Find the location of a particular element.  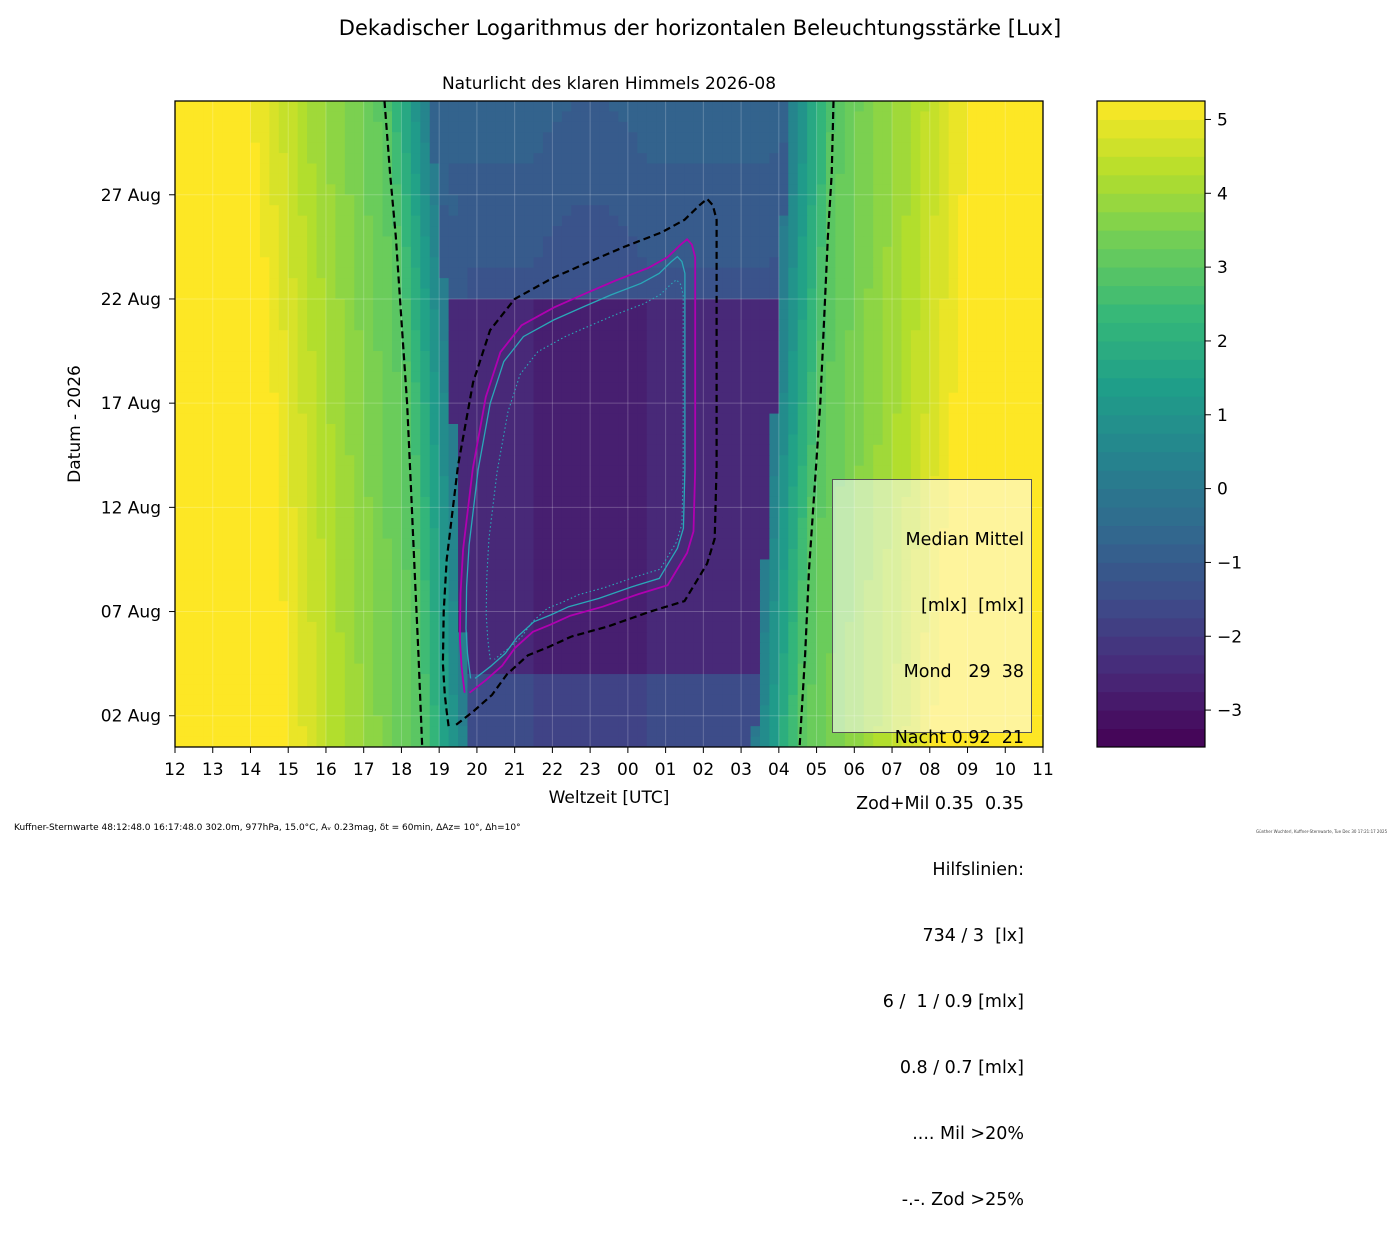

colorbar-tick-label: 1 is located at coordinates (1222, 416).